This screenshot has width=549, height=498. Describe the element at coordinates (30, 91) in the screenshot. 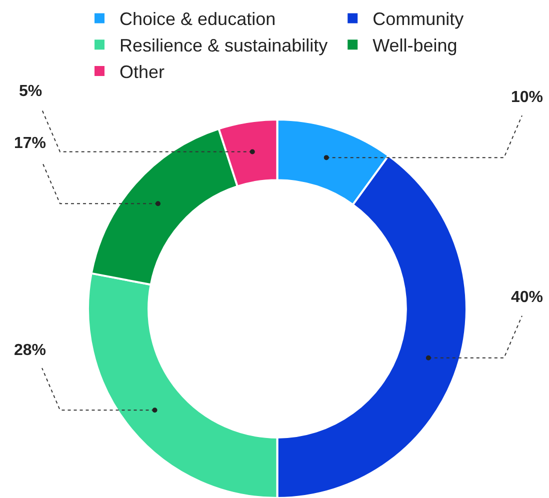

I see `data-label: 5%` at that location.